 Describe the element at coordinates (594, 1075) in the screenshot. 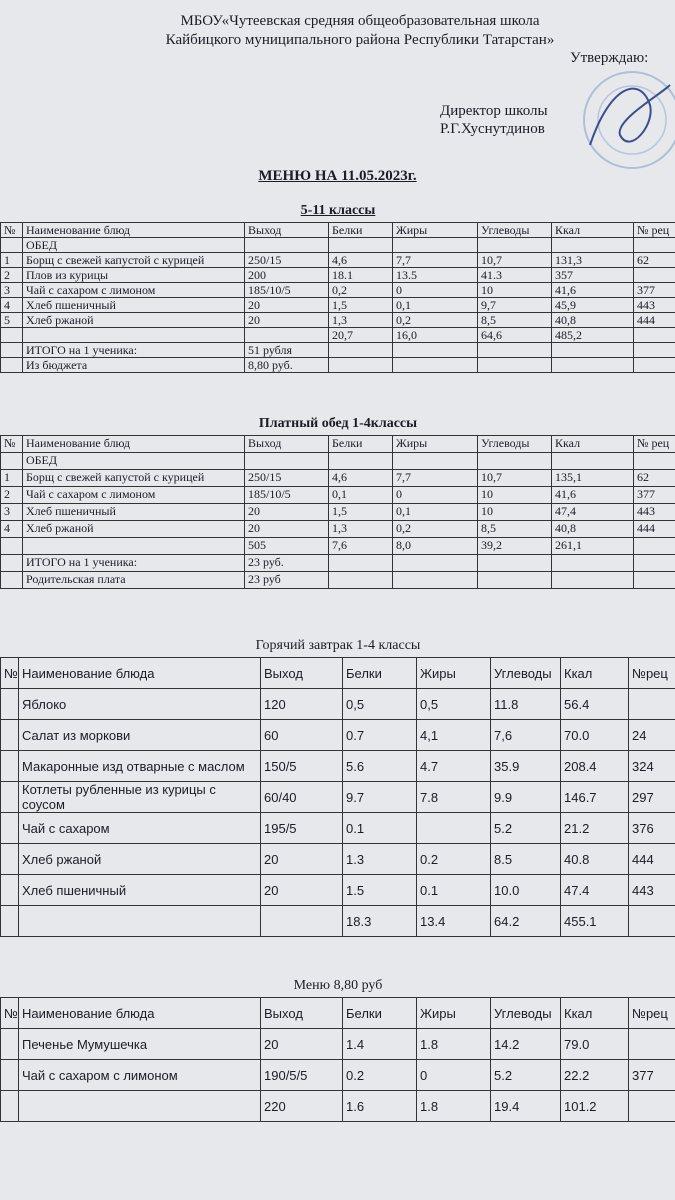

I see `cell: 22.2` at that location.